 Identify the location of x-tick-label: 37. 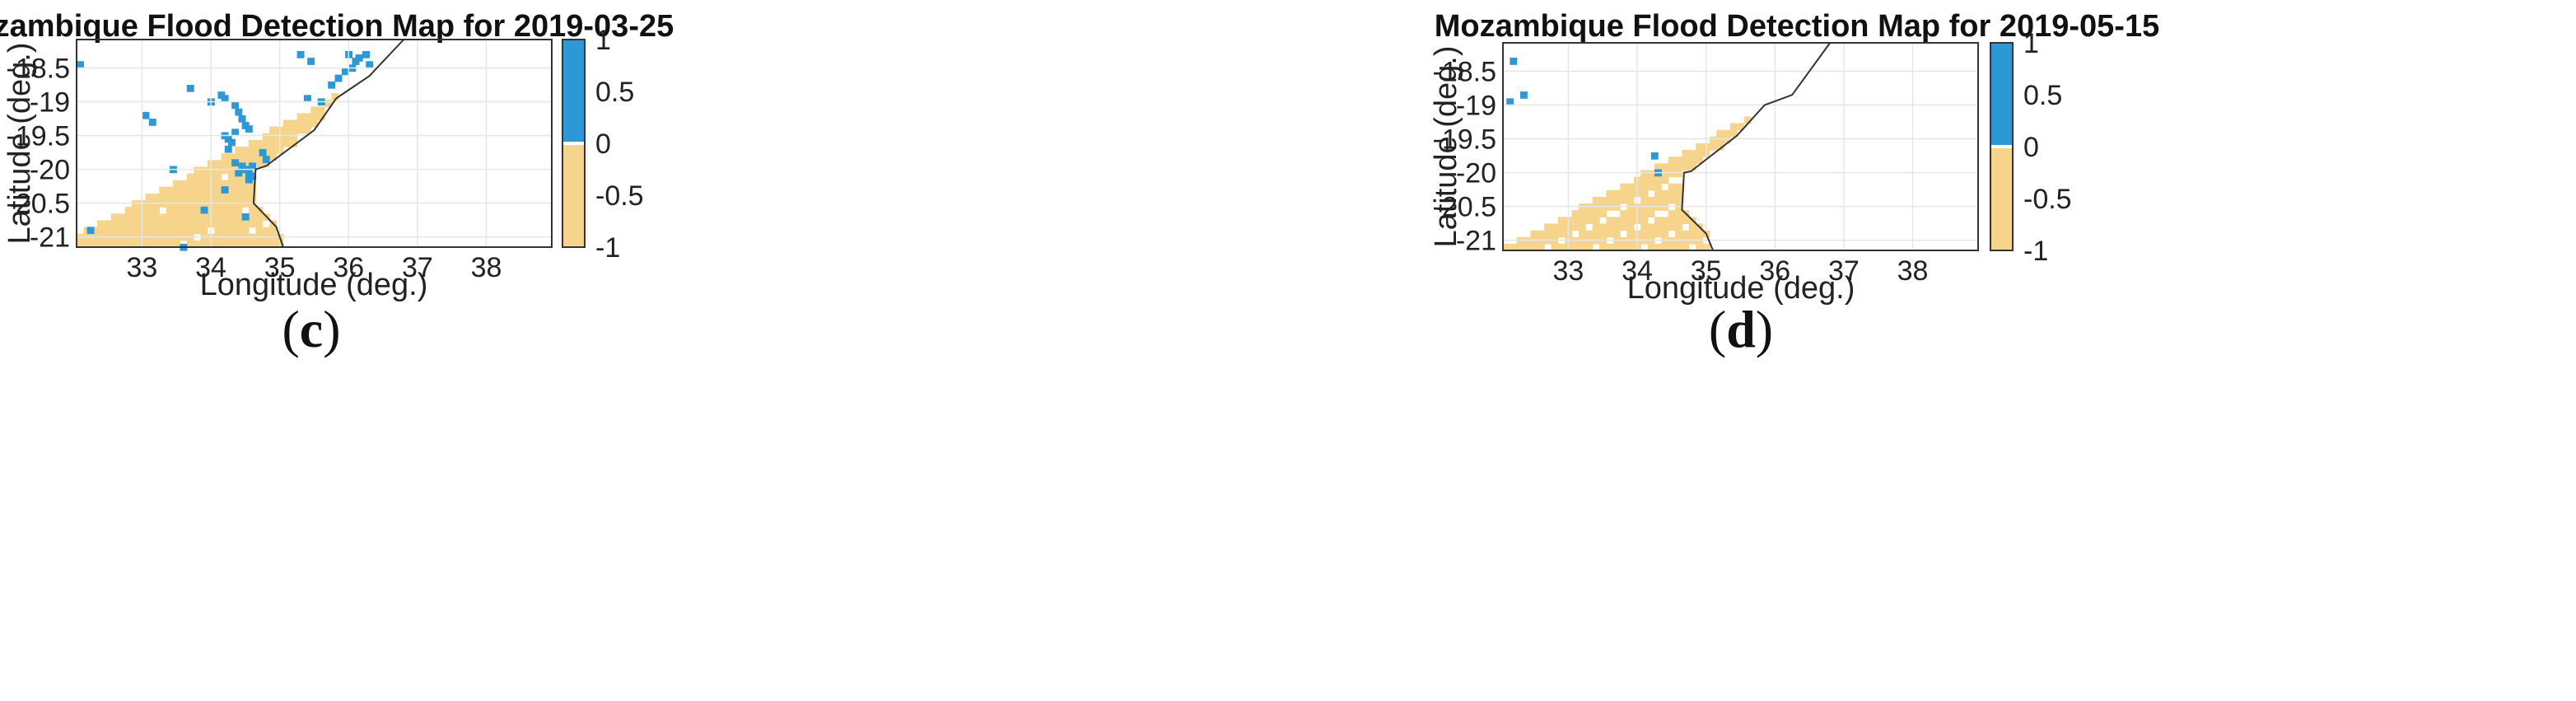
(1844, 271).